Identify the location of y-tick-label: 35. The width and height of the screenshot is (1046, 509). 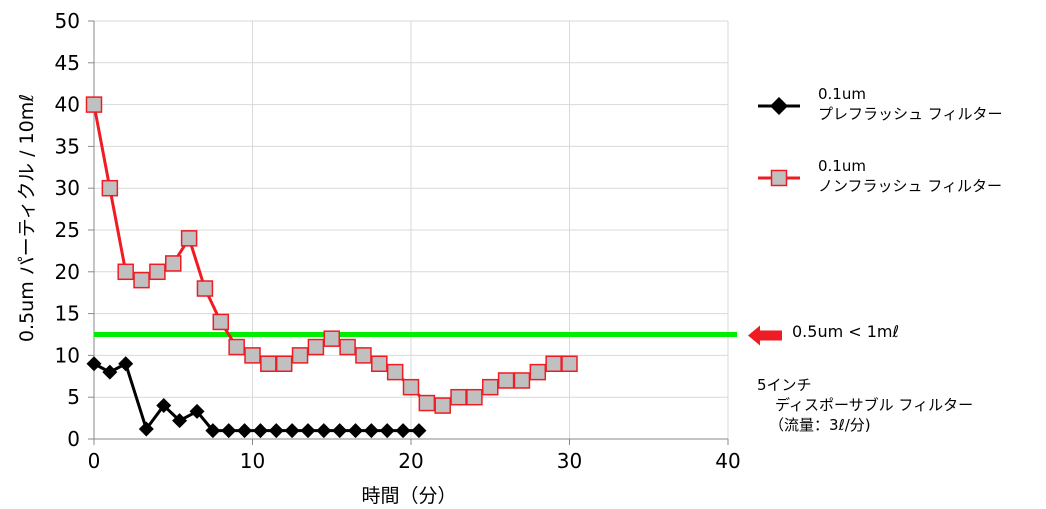
(67, 146).